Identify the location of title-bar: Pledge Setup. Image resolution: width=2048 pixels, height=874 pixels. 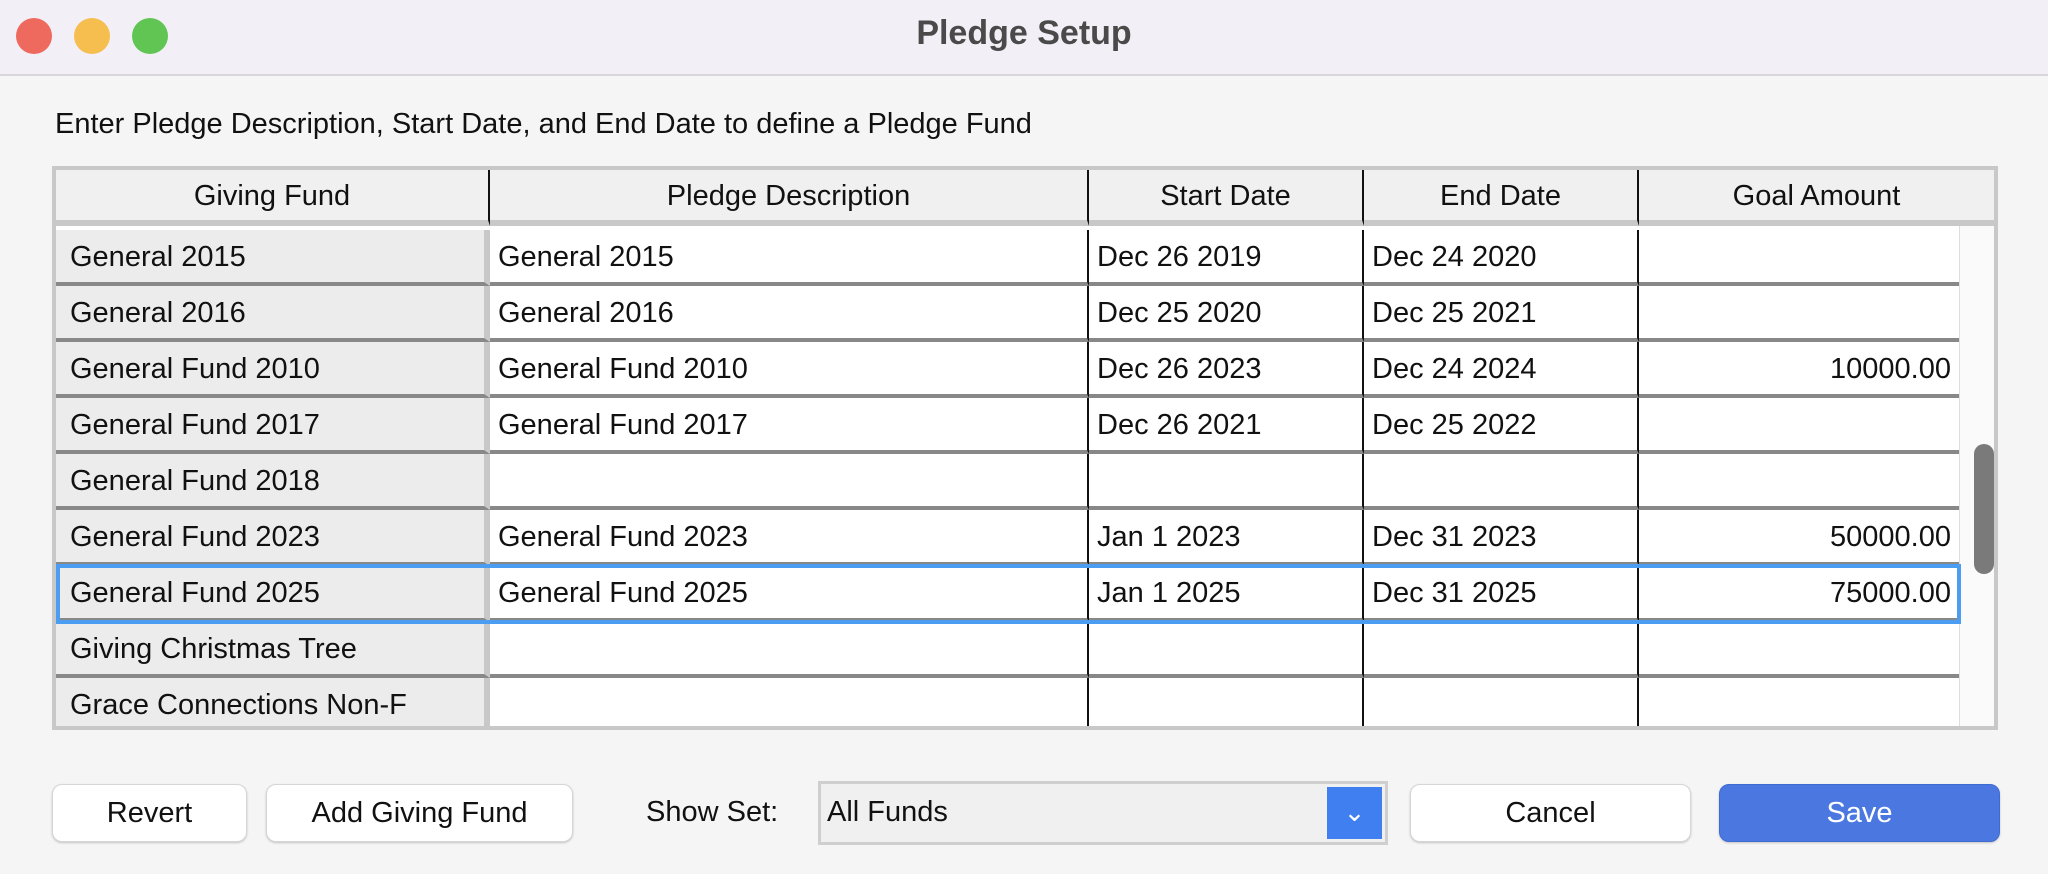
(1024, 38).